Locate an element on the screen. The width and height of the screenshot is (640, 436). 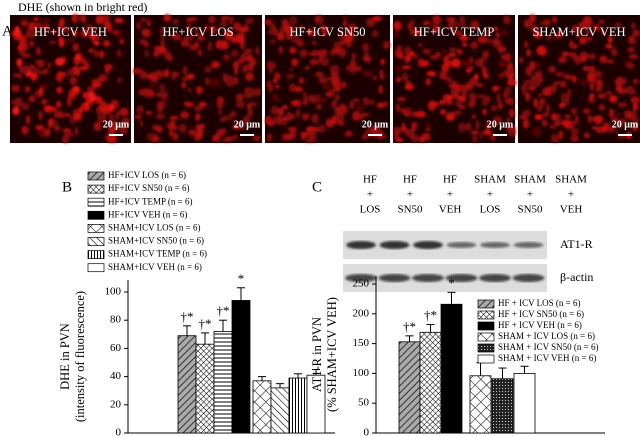
band is located at coordinates (361, 278).